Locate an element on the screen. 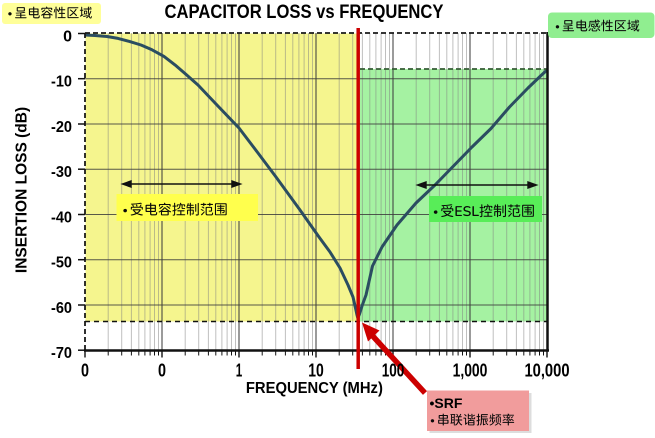 This screenshot has height=438, width=655. svg-text: 10,000 is located at coordinates (546, 371).